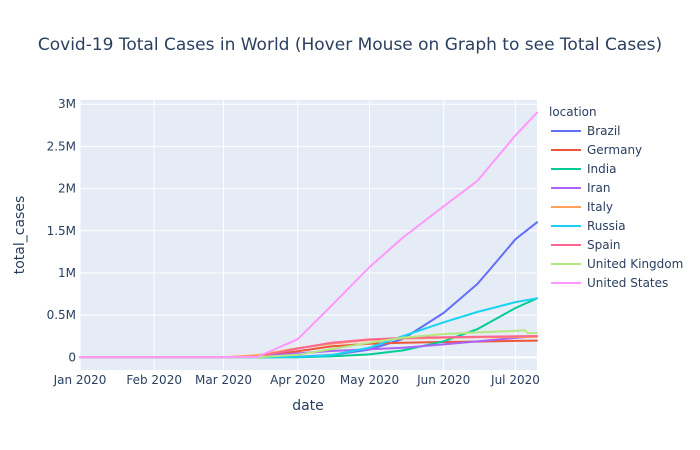 This screenshot has height=450, width=700. What do you see at coordinates (515, 380) in the screenshot?
I see `x-tick-label: Jul 2020` at bounding box center [515, 380].